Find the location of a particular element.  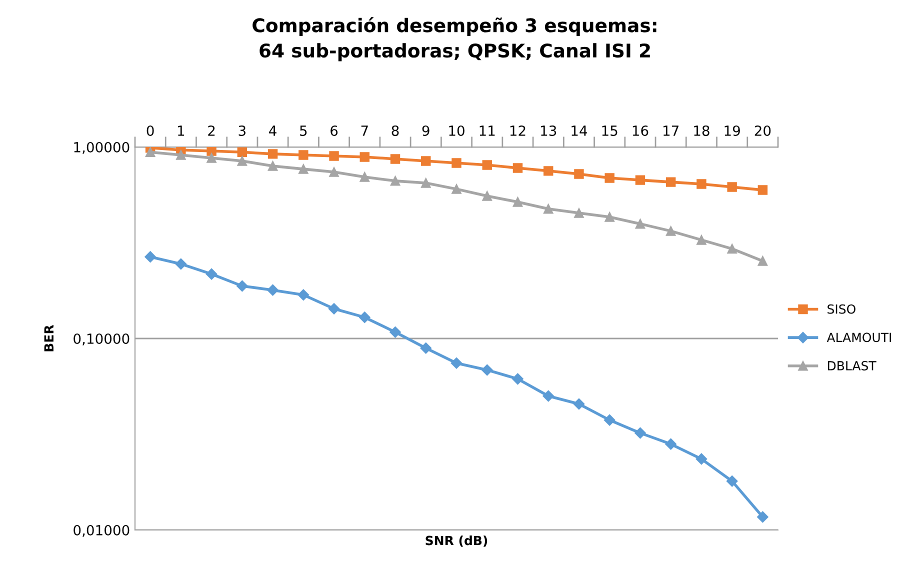

x-tick-label: 19 is located at coordinates (732, 130).